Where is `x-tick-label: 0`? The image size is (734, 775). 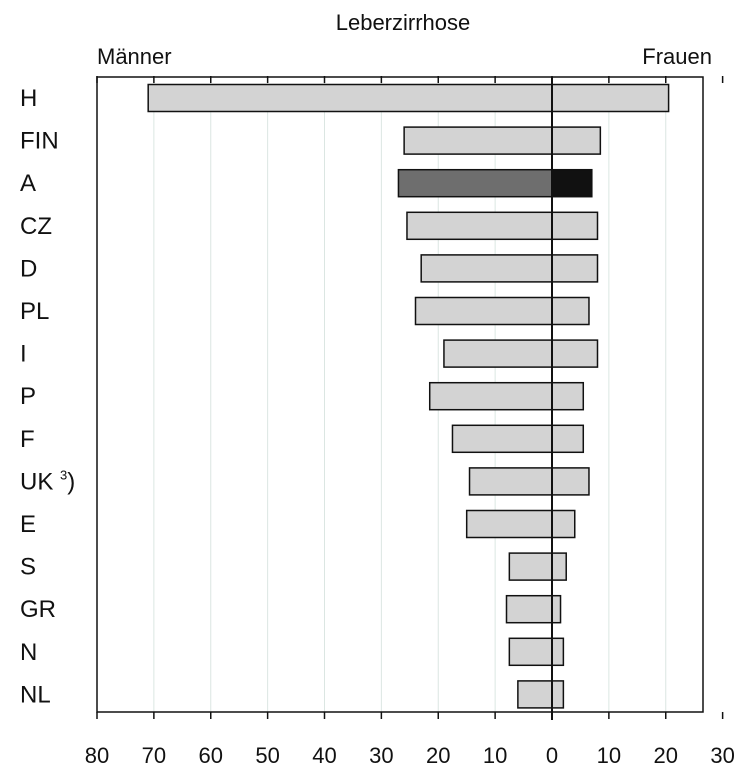
x-tick-label: 0 is located at coordinates (552, 755).